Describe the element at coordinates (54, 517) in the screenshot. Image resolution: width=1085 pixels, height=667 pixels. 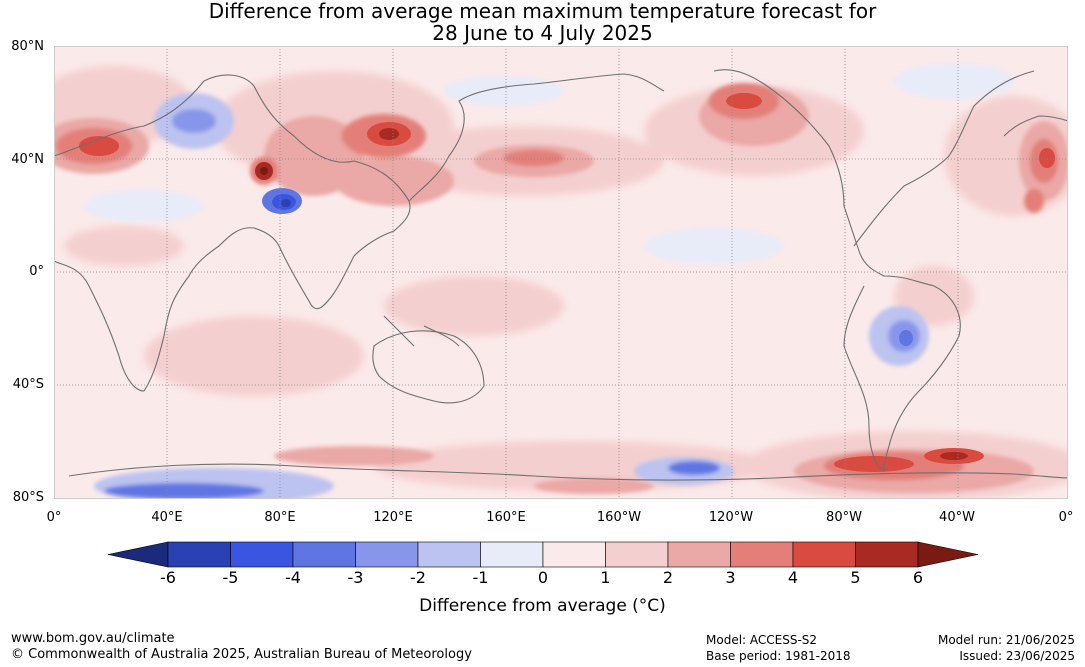
I see `lon-label-0: 0°` at that location.